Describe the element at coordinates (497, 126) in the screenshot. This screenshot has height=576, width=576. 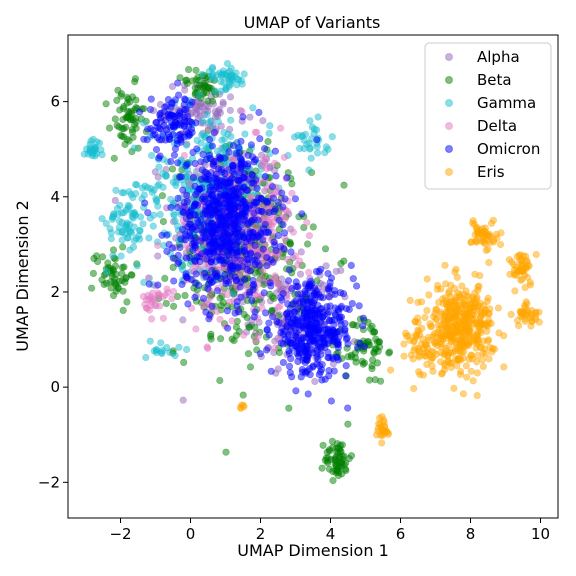
I see `legend-label-delta: Delta` at that location.